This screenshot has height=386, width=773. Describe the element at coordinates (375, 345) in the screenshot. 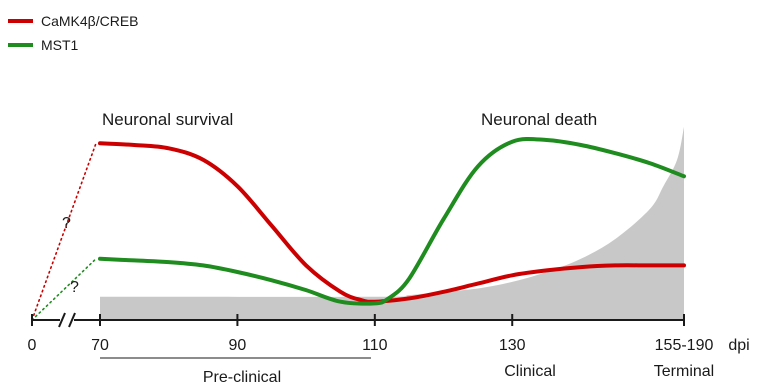

I see `x-tick-label: 110` at that location.